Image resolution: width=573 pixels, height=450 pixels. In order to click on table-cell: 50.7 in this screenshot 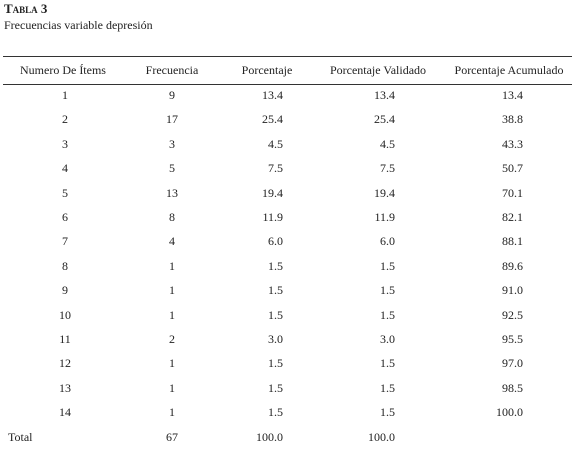, I will do `click(512, 168)`.